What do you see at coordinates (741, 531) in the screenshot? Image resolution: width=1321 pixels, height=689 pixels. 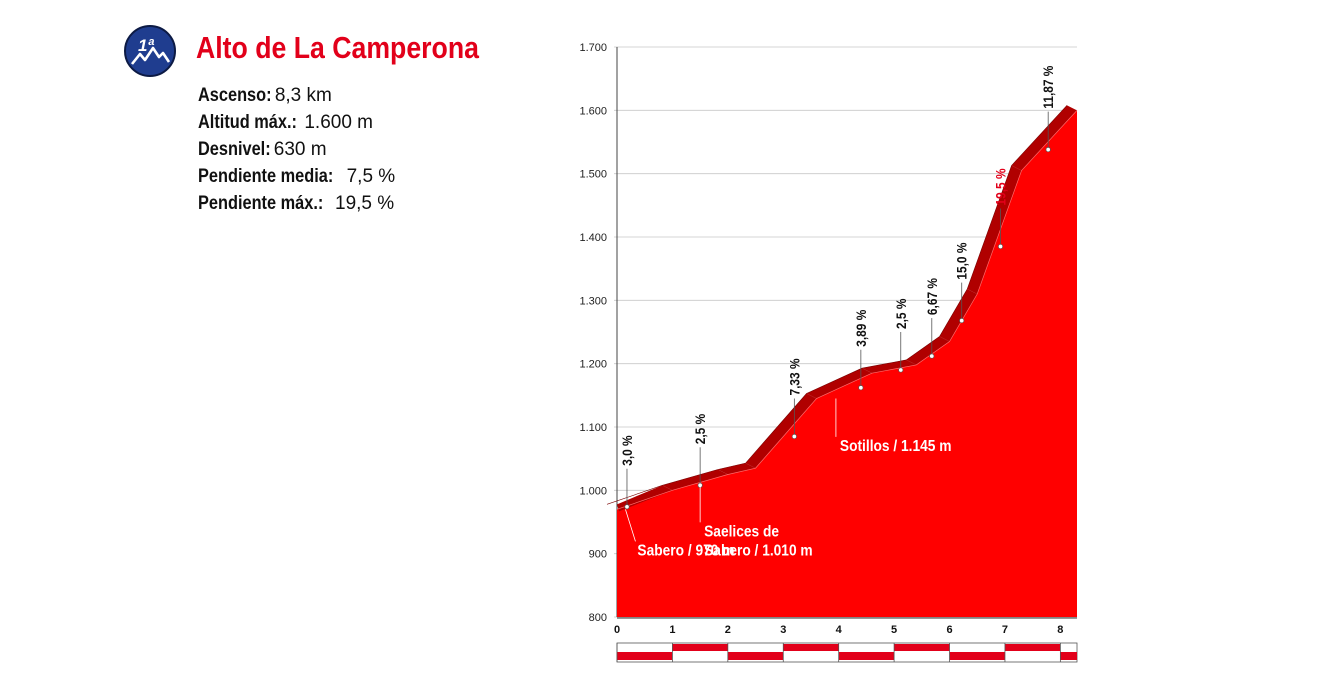 I see `place-label: Saelices de` at bounding box center [741, 531].